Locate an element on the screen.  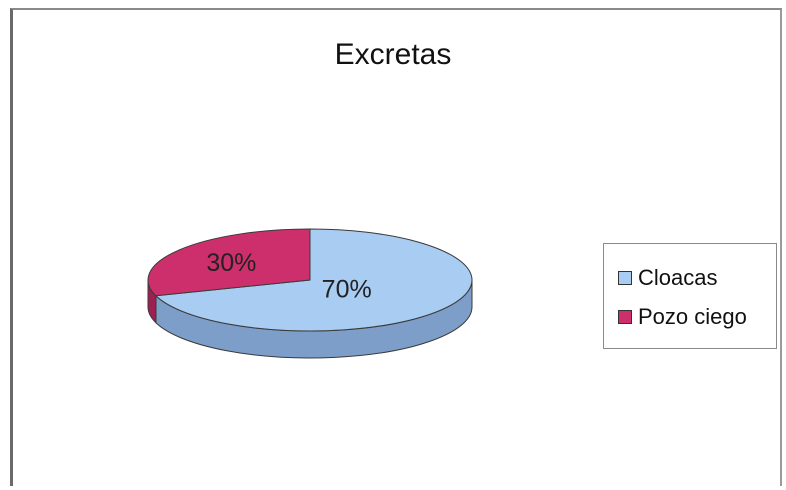
legend-swatch-cloacas is located at coordinates (625, 277).